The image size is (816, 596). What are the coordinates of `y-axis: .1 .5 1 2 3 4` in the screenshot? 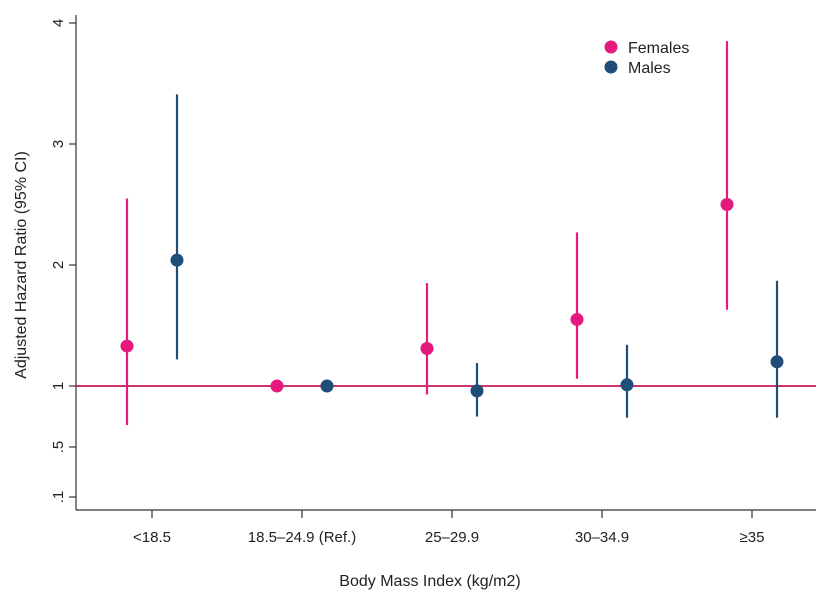 It's located at (63, 262).